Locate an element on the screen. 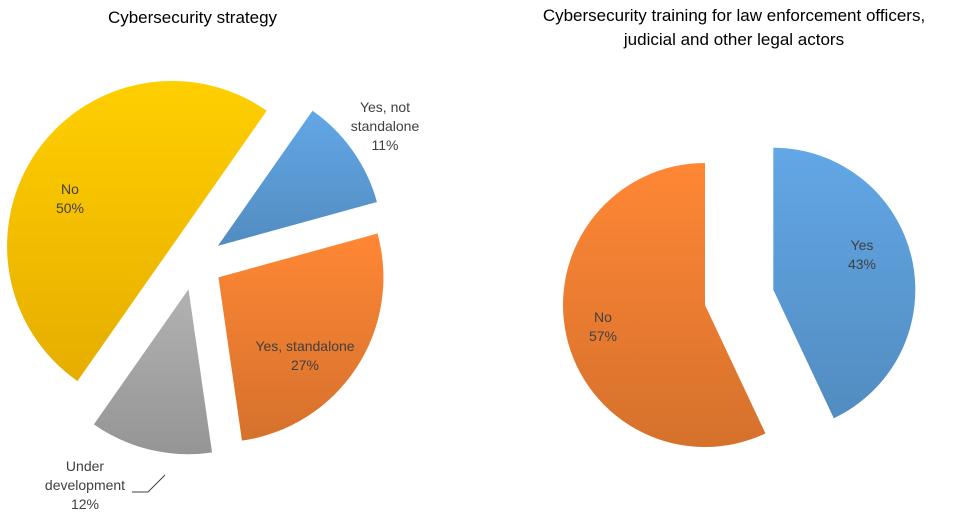 The height and width of the screenshot is (523, 953). slice-label-box: Yes, standalone 27% is located at coordinates (305, 356).